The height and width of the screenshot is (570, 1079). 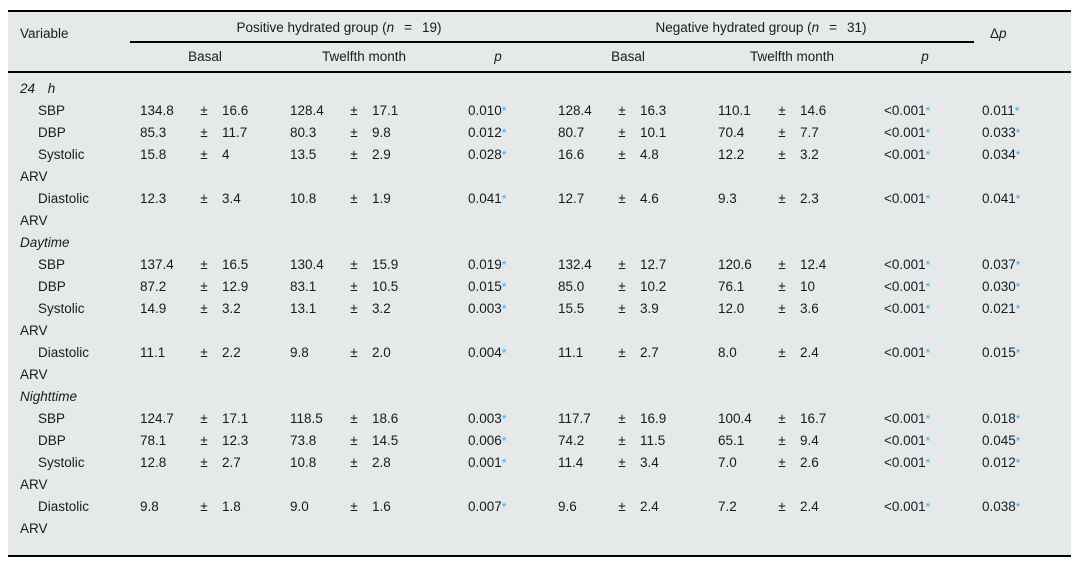 What do you see at coordinates (45, 242) in the screenshot?
I see `section-label: Daytime` at bounding box center [45, 242].